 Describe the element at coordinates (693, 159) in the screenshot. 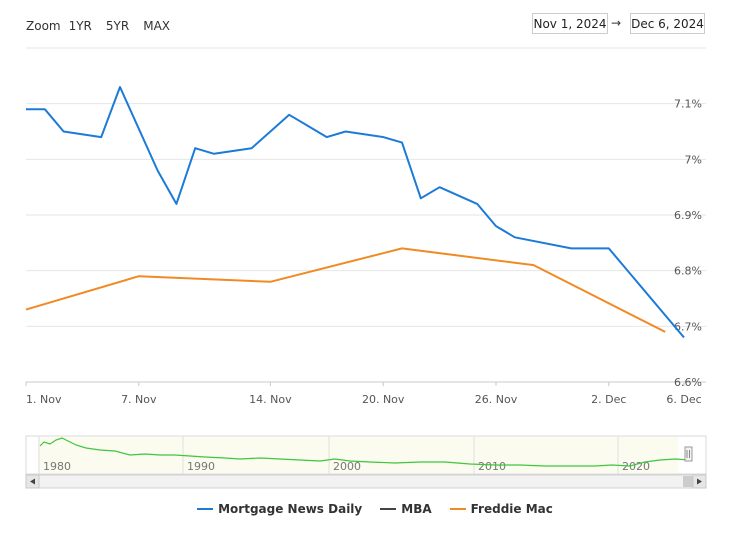

I see `y-tick-label: 7%` at that location.